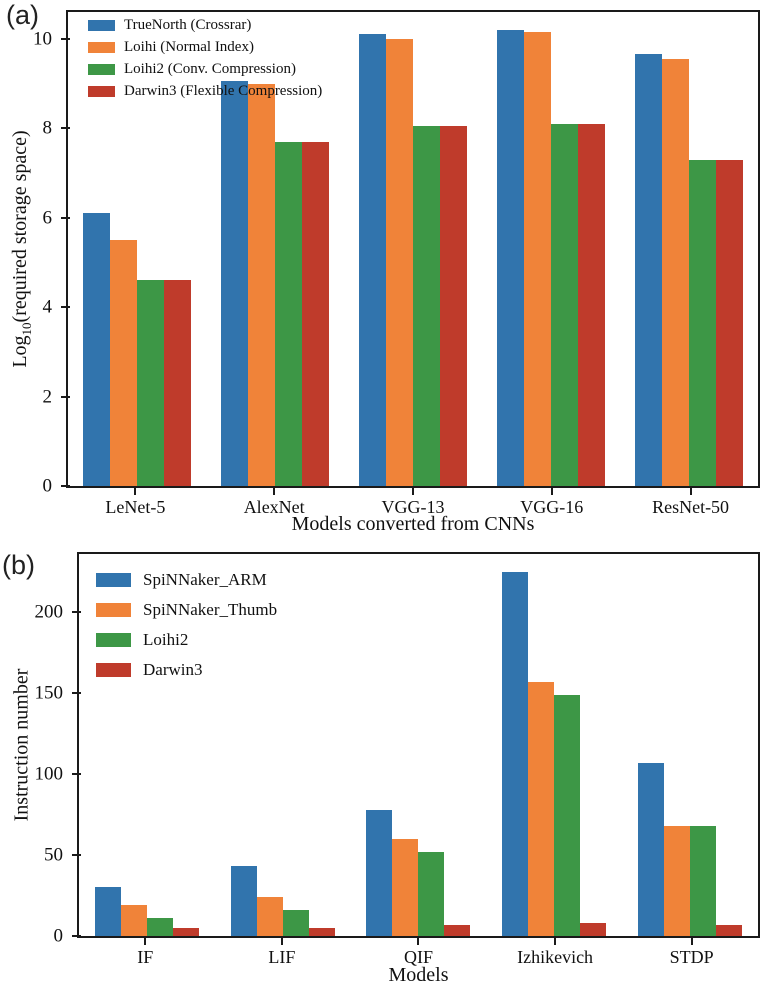  I want to click on panel-a-x-axis-ticks: LeNet-5 AlexNet VGG-13 VGG-16 ResNet-50, so click(413, 503).